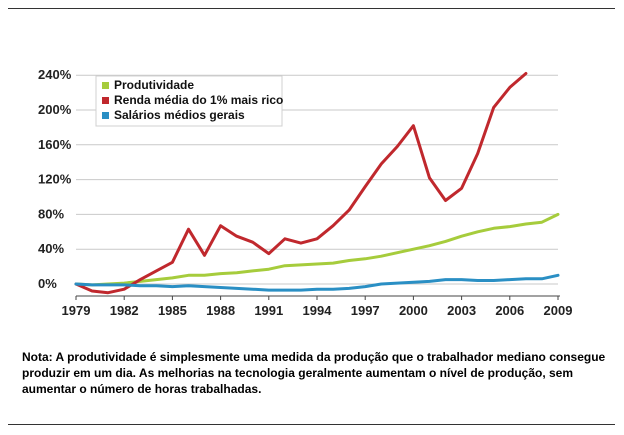  What do you see at coordinates (509, 310) in the screenshot?
I see `x-tick-label: 2006` at bounding box center [509, 310].